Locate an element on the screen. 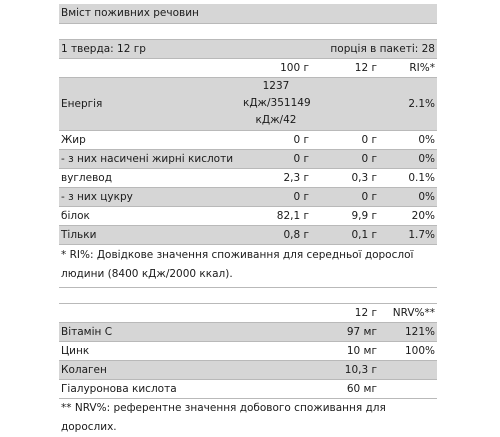 The height and width of the screenshot is (437, 500). row-12g: 0,3 г is located at coordinates (364, 178).